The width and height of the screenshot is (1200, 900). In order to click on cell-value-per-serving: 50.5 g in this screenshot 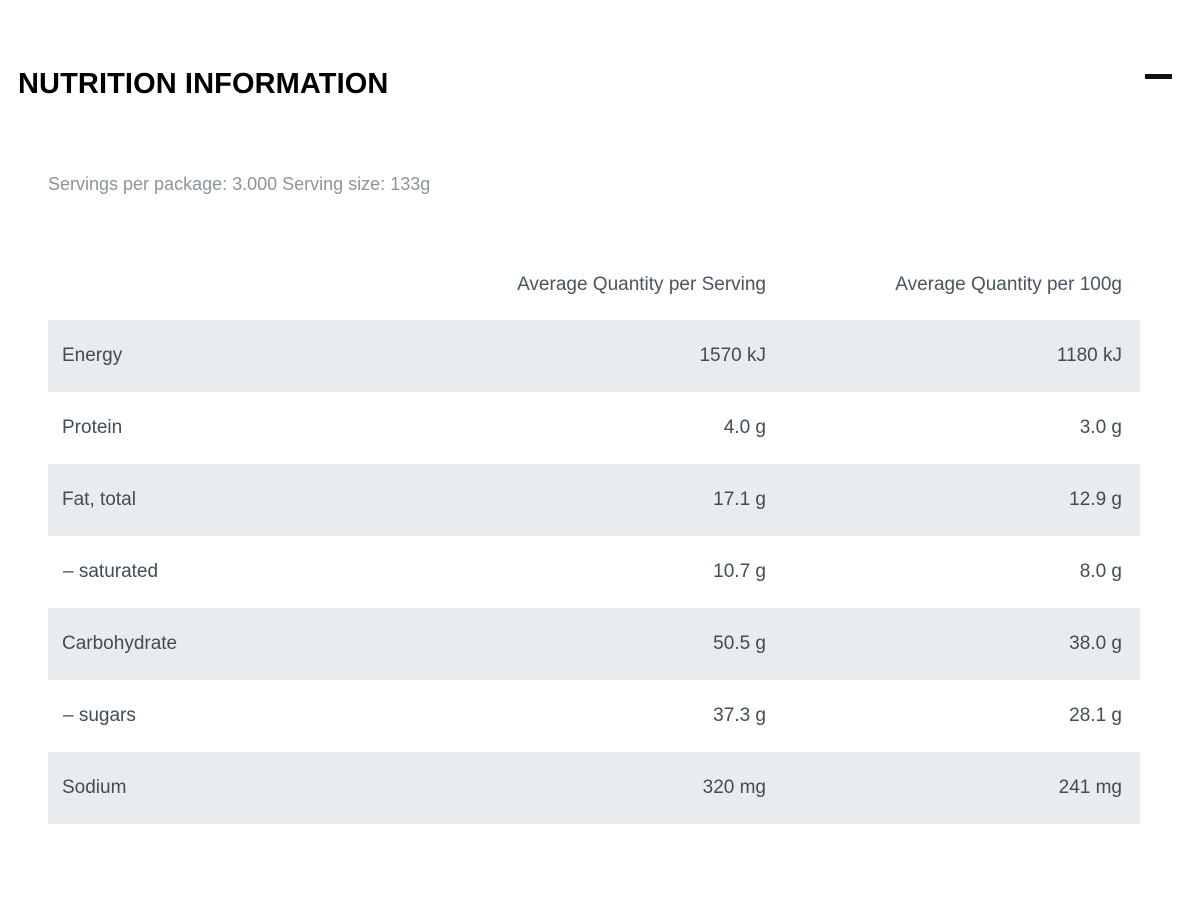, I will do `click(596, 644)`.